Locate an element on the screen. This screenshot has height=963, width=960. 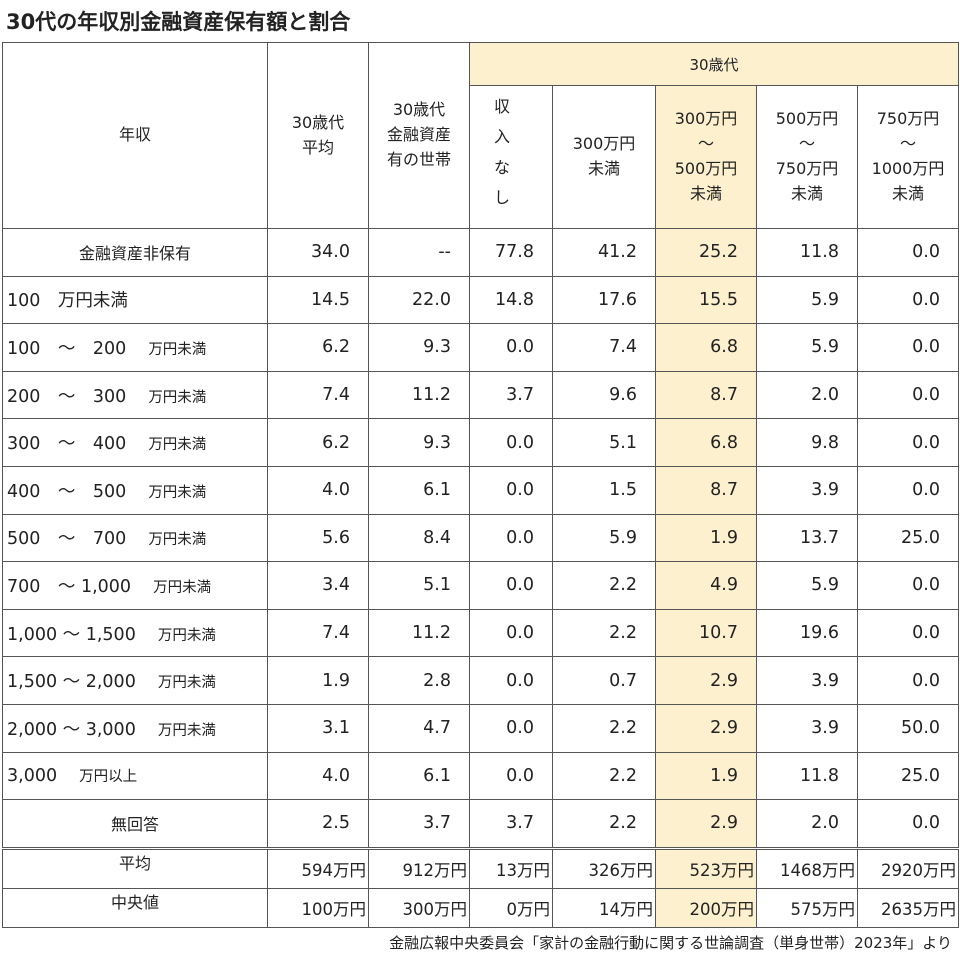
summary-row: 中央値 100万円 300万円 0万円 14万円 200万円 575万円 2635万円 is located at coordinates (481, 907).